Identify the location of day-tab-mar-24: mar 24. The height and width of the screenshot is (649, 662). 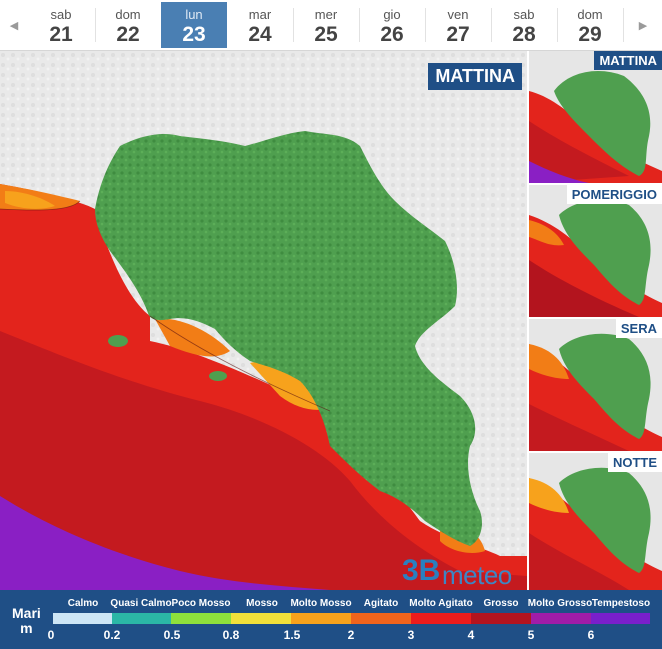
(260, 25).